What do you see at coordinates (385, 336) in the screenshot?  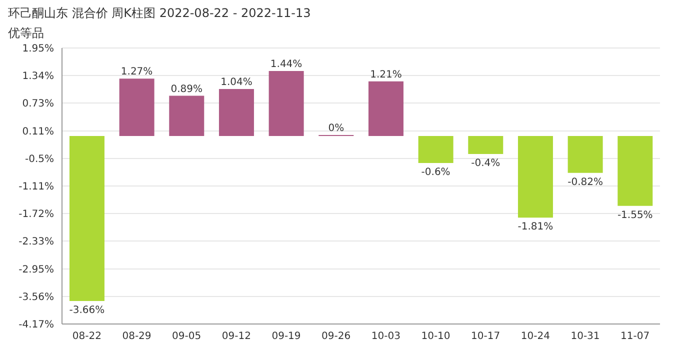 I see `x-tick-label: 10-03` at bounding box center [385, 336].